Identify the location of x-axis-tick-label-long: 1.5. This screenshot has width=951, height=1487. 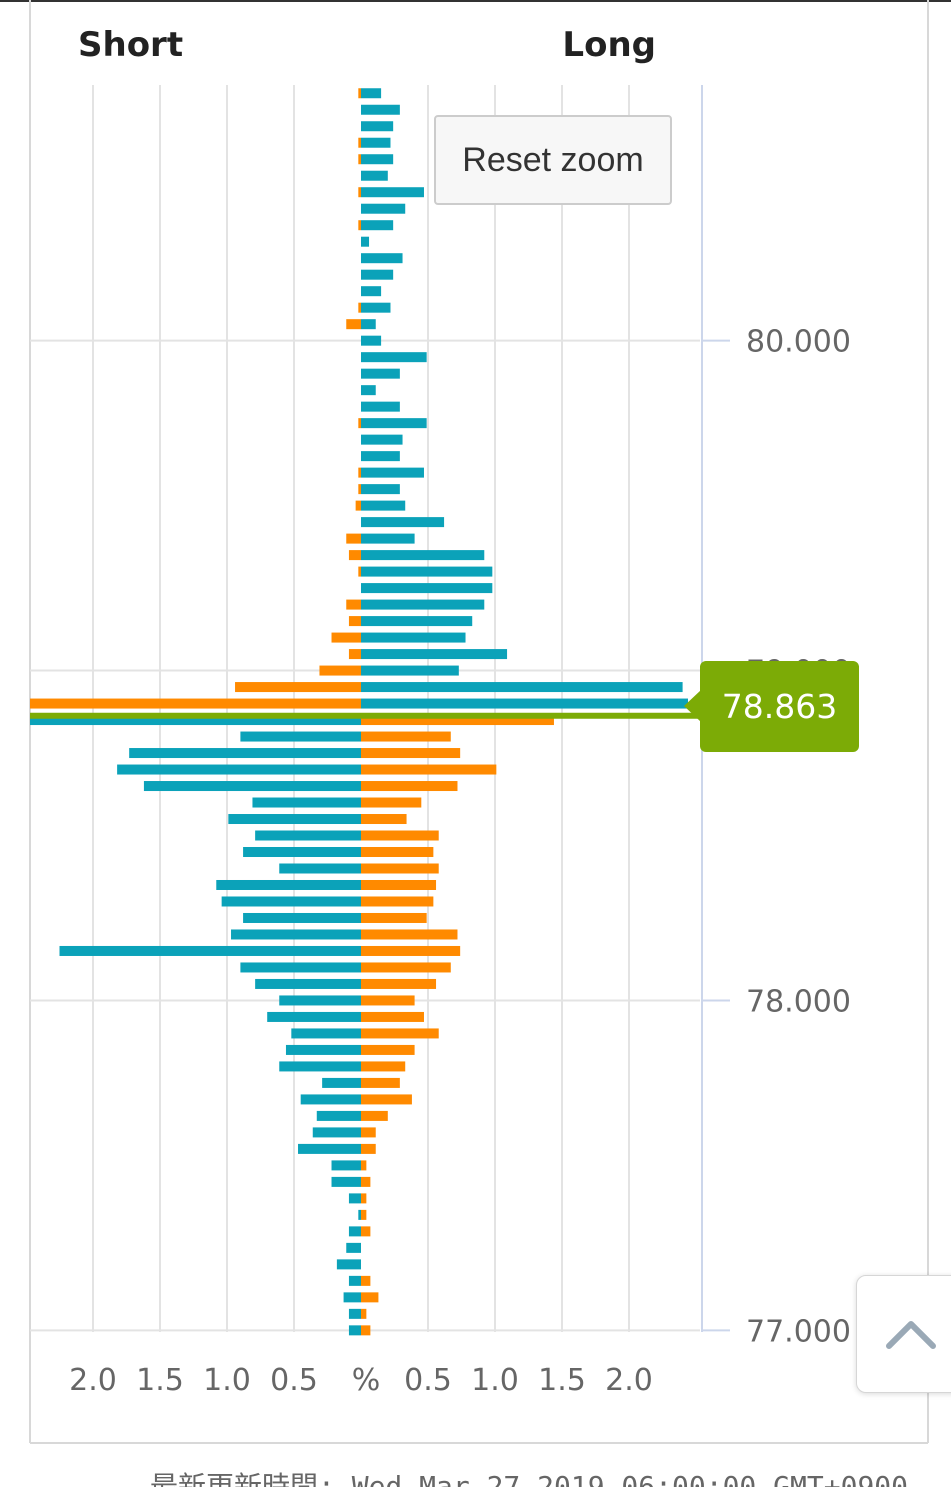
(562, 1380).